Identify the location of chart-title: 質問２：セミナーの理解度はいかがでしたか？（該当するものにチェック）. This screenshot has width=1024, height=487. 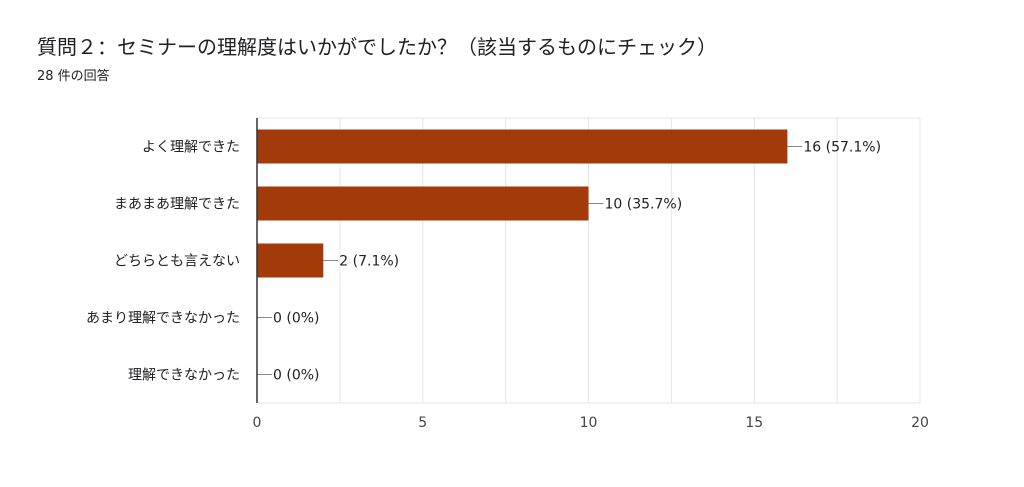
(377, 47).